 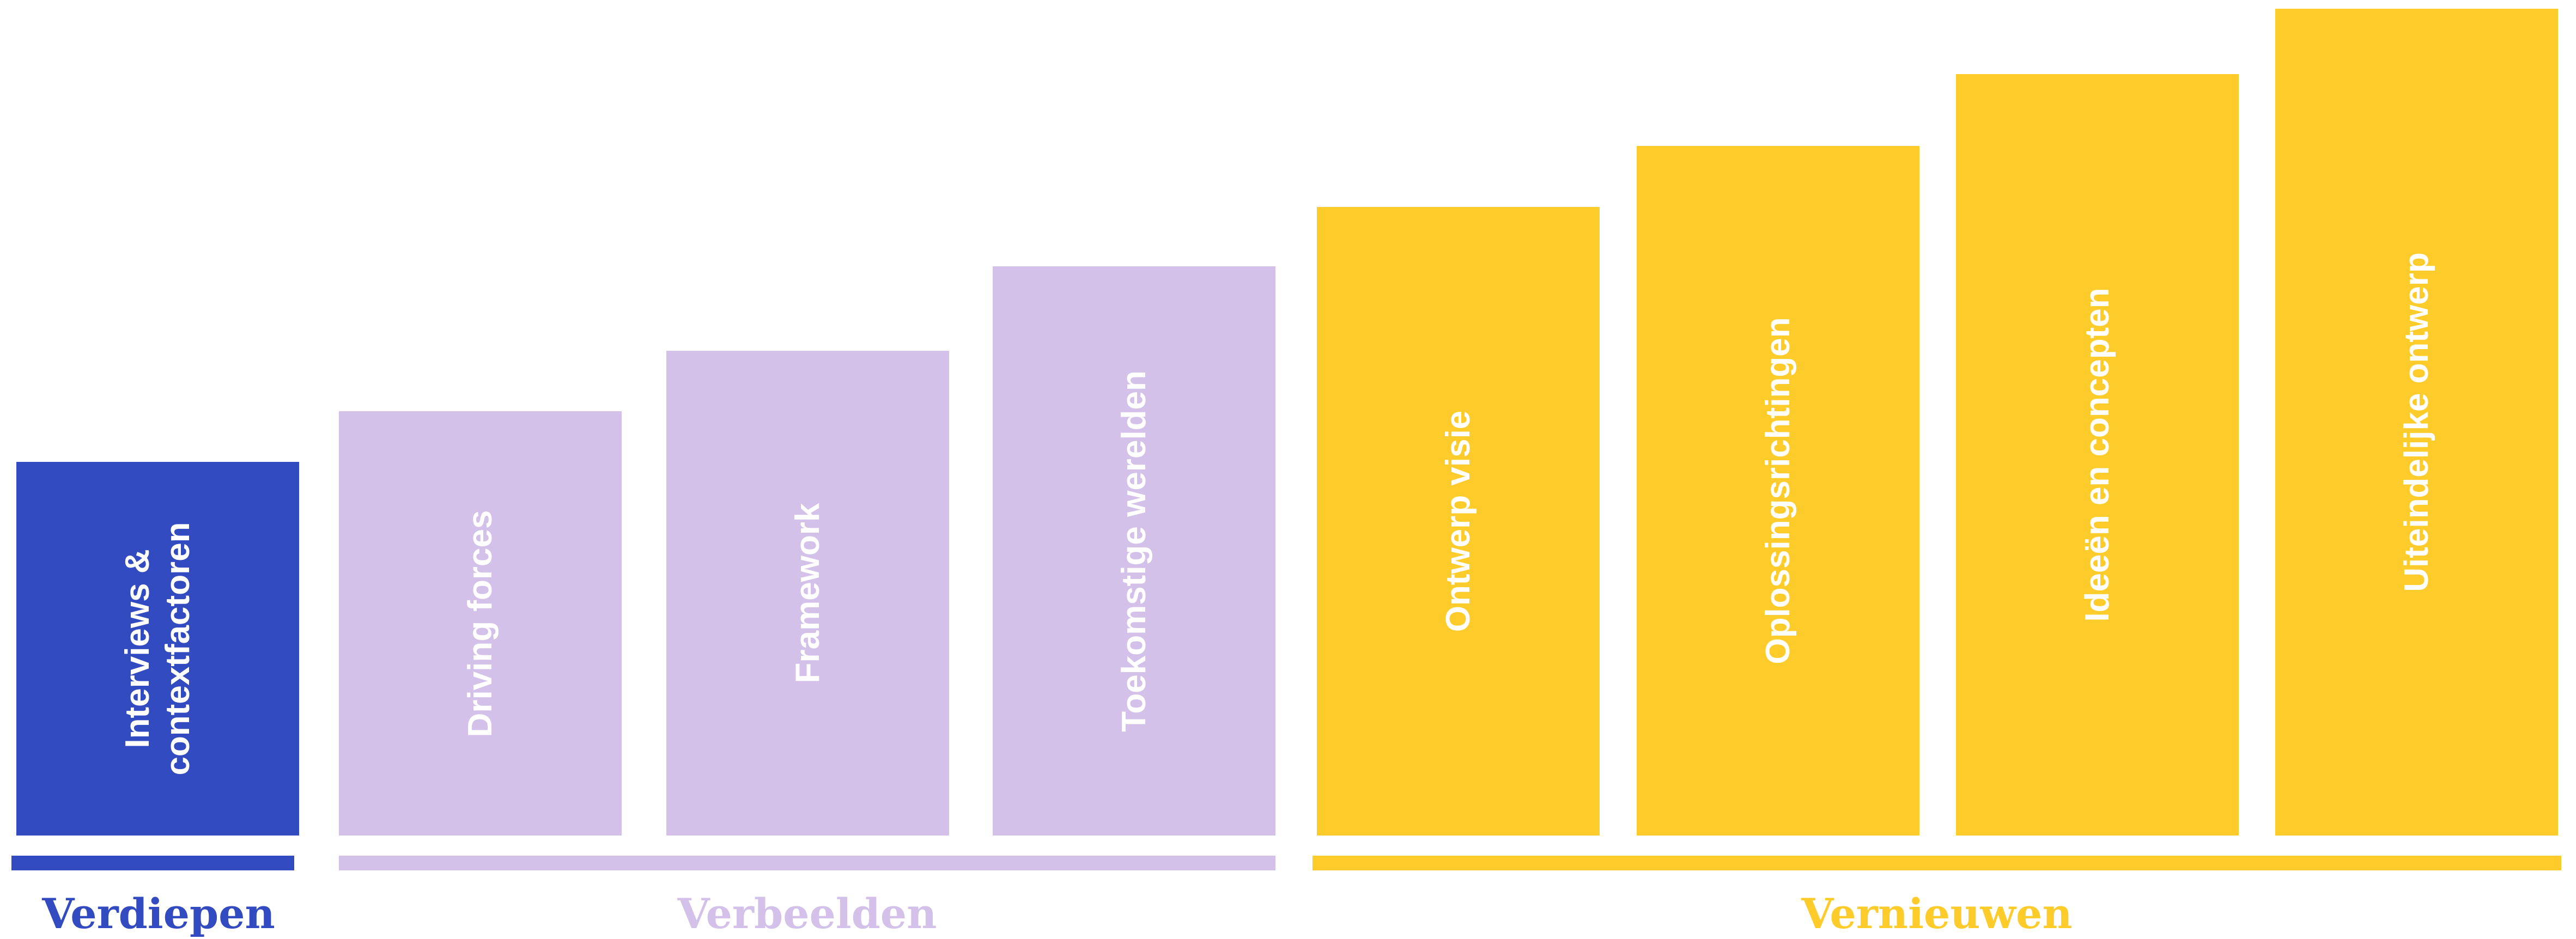 I want to click on step-label: Interviews & contextfactoren, so click(x=158, y=648).